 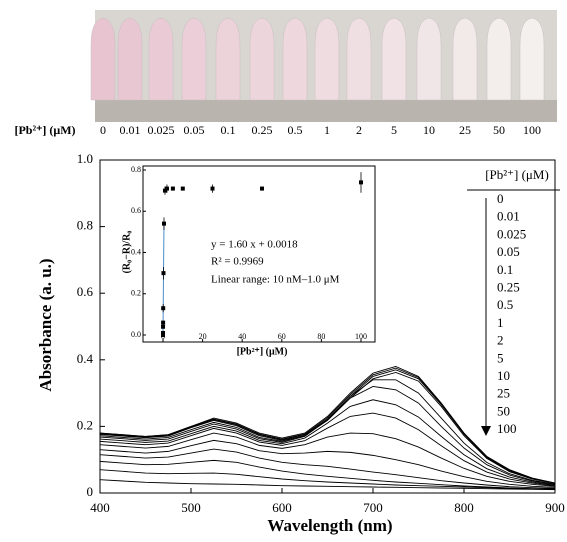 I want to click on annotation: Linear range: 10 nM–1.0 μM, so click(x=275, y=280).